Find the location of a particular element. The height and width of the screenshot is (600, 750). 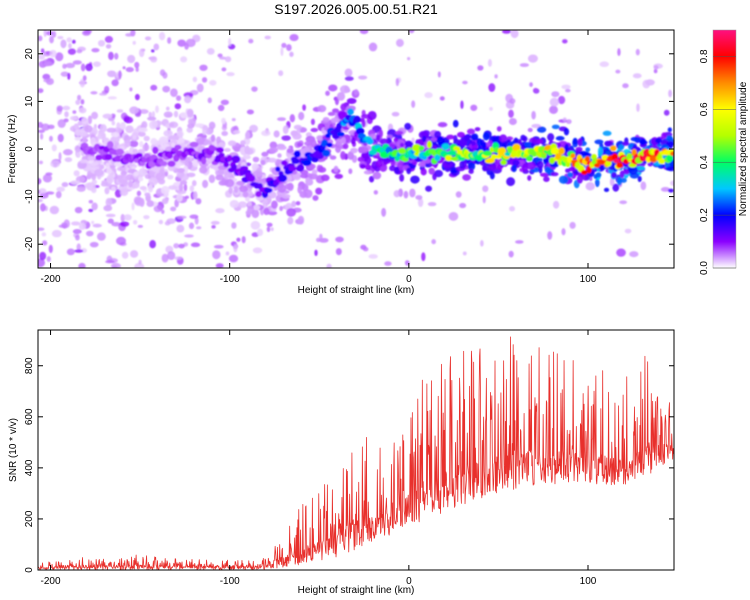

colorbar-tick-label: 0.2 is located at coordinates (704, 215).